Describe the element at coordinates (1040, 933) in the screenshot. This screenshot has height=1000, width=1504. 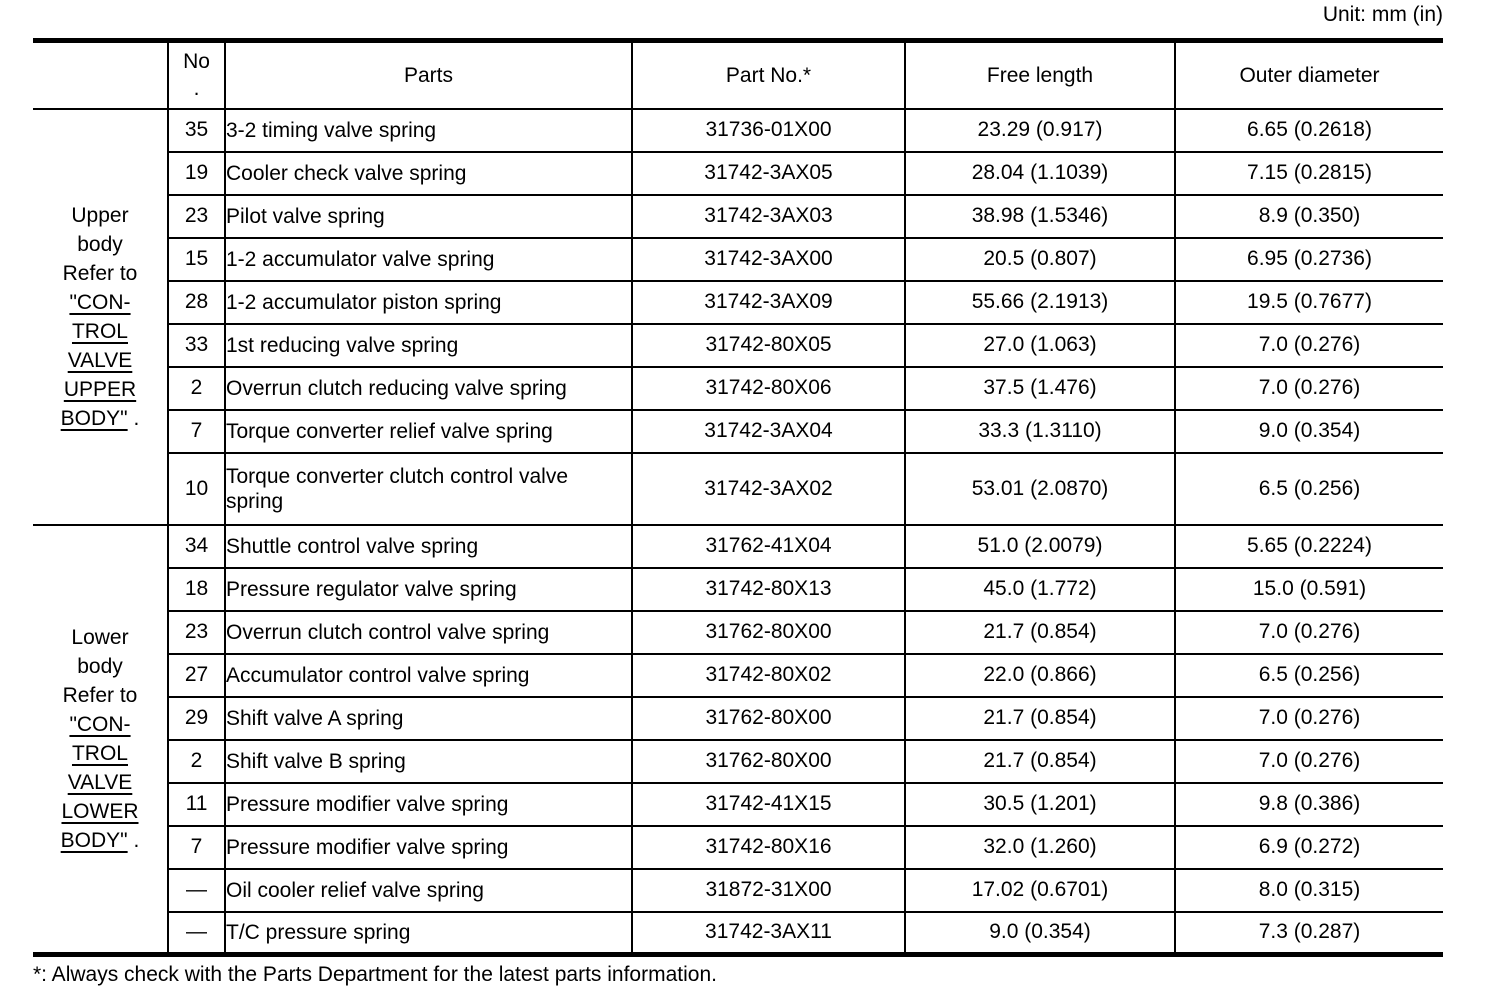
I see `cell-free-length: 9.0 (0.354)` at that location.